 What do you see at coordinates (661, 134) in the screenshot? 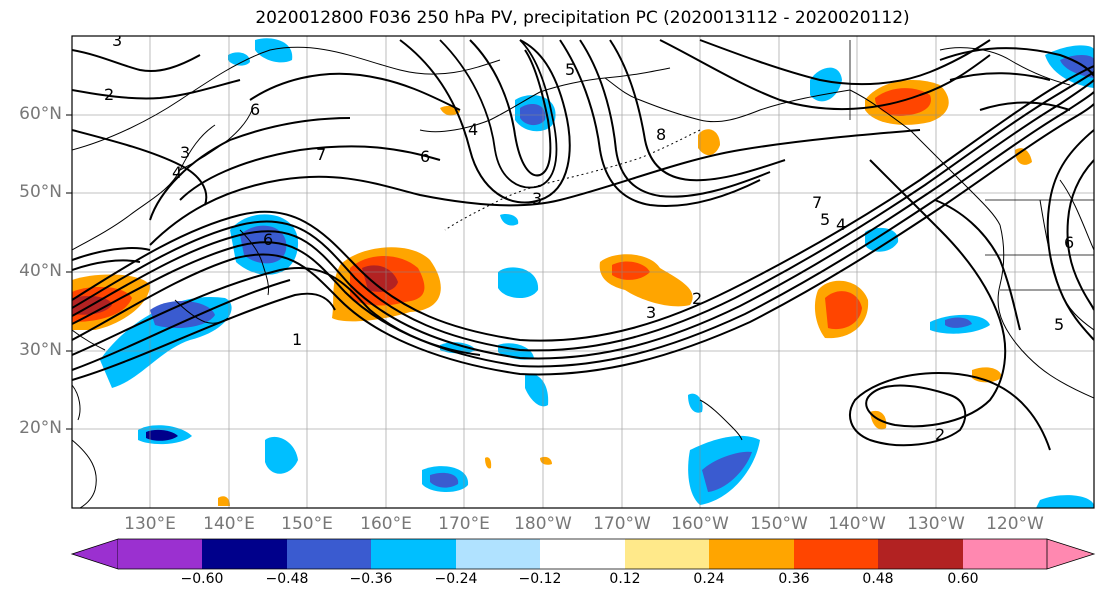
I see `contour-label: 8` at bounding box center [661, 134].